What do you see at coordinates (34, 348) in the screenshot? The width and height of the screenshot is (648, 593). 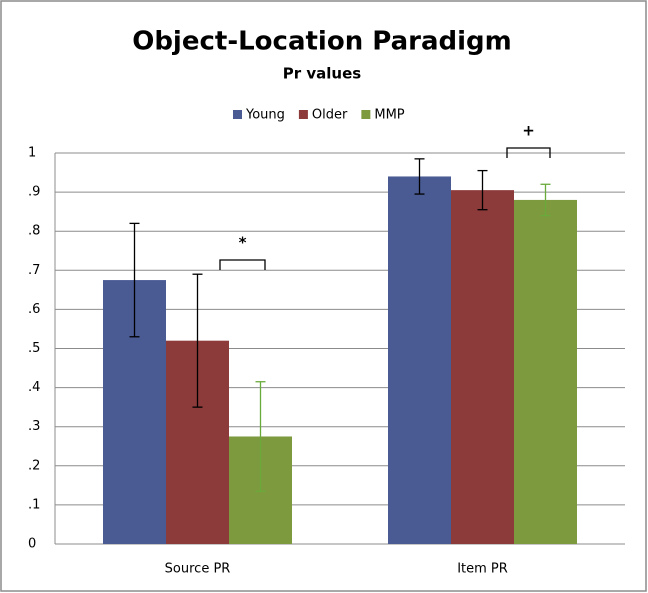 I see `y-tick-label: .5` at bounding box center [34, 348].